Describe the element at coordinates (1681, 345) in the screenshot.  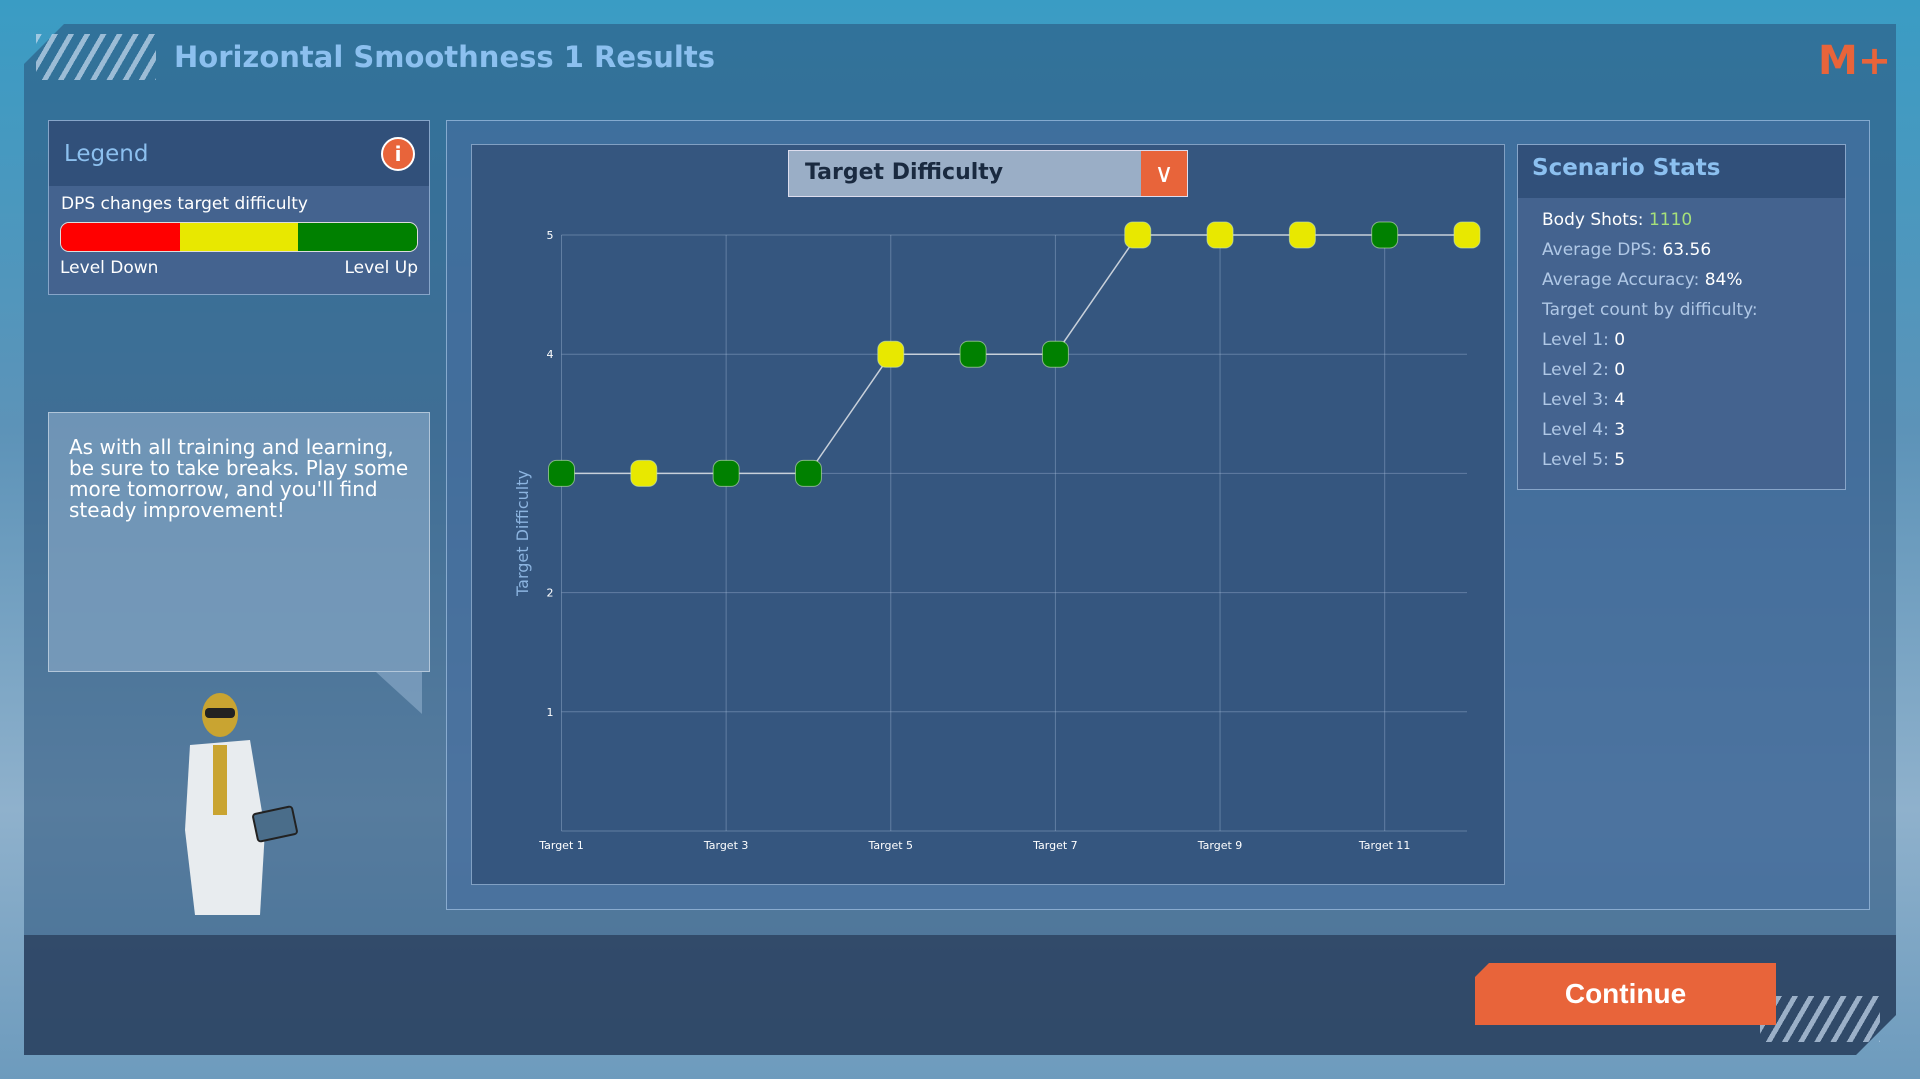
I see `stat-item: Level 1: 0` at that location.